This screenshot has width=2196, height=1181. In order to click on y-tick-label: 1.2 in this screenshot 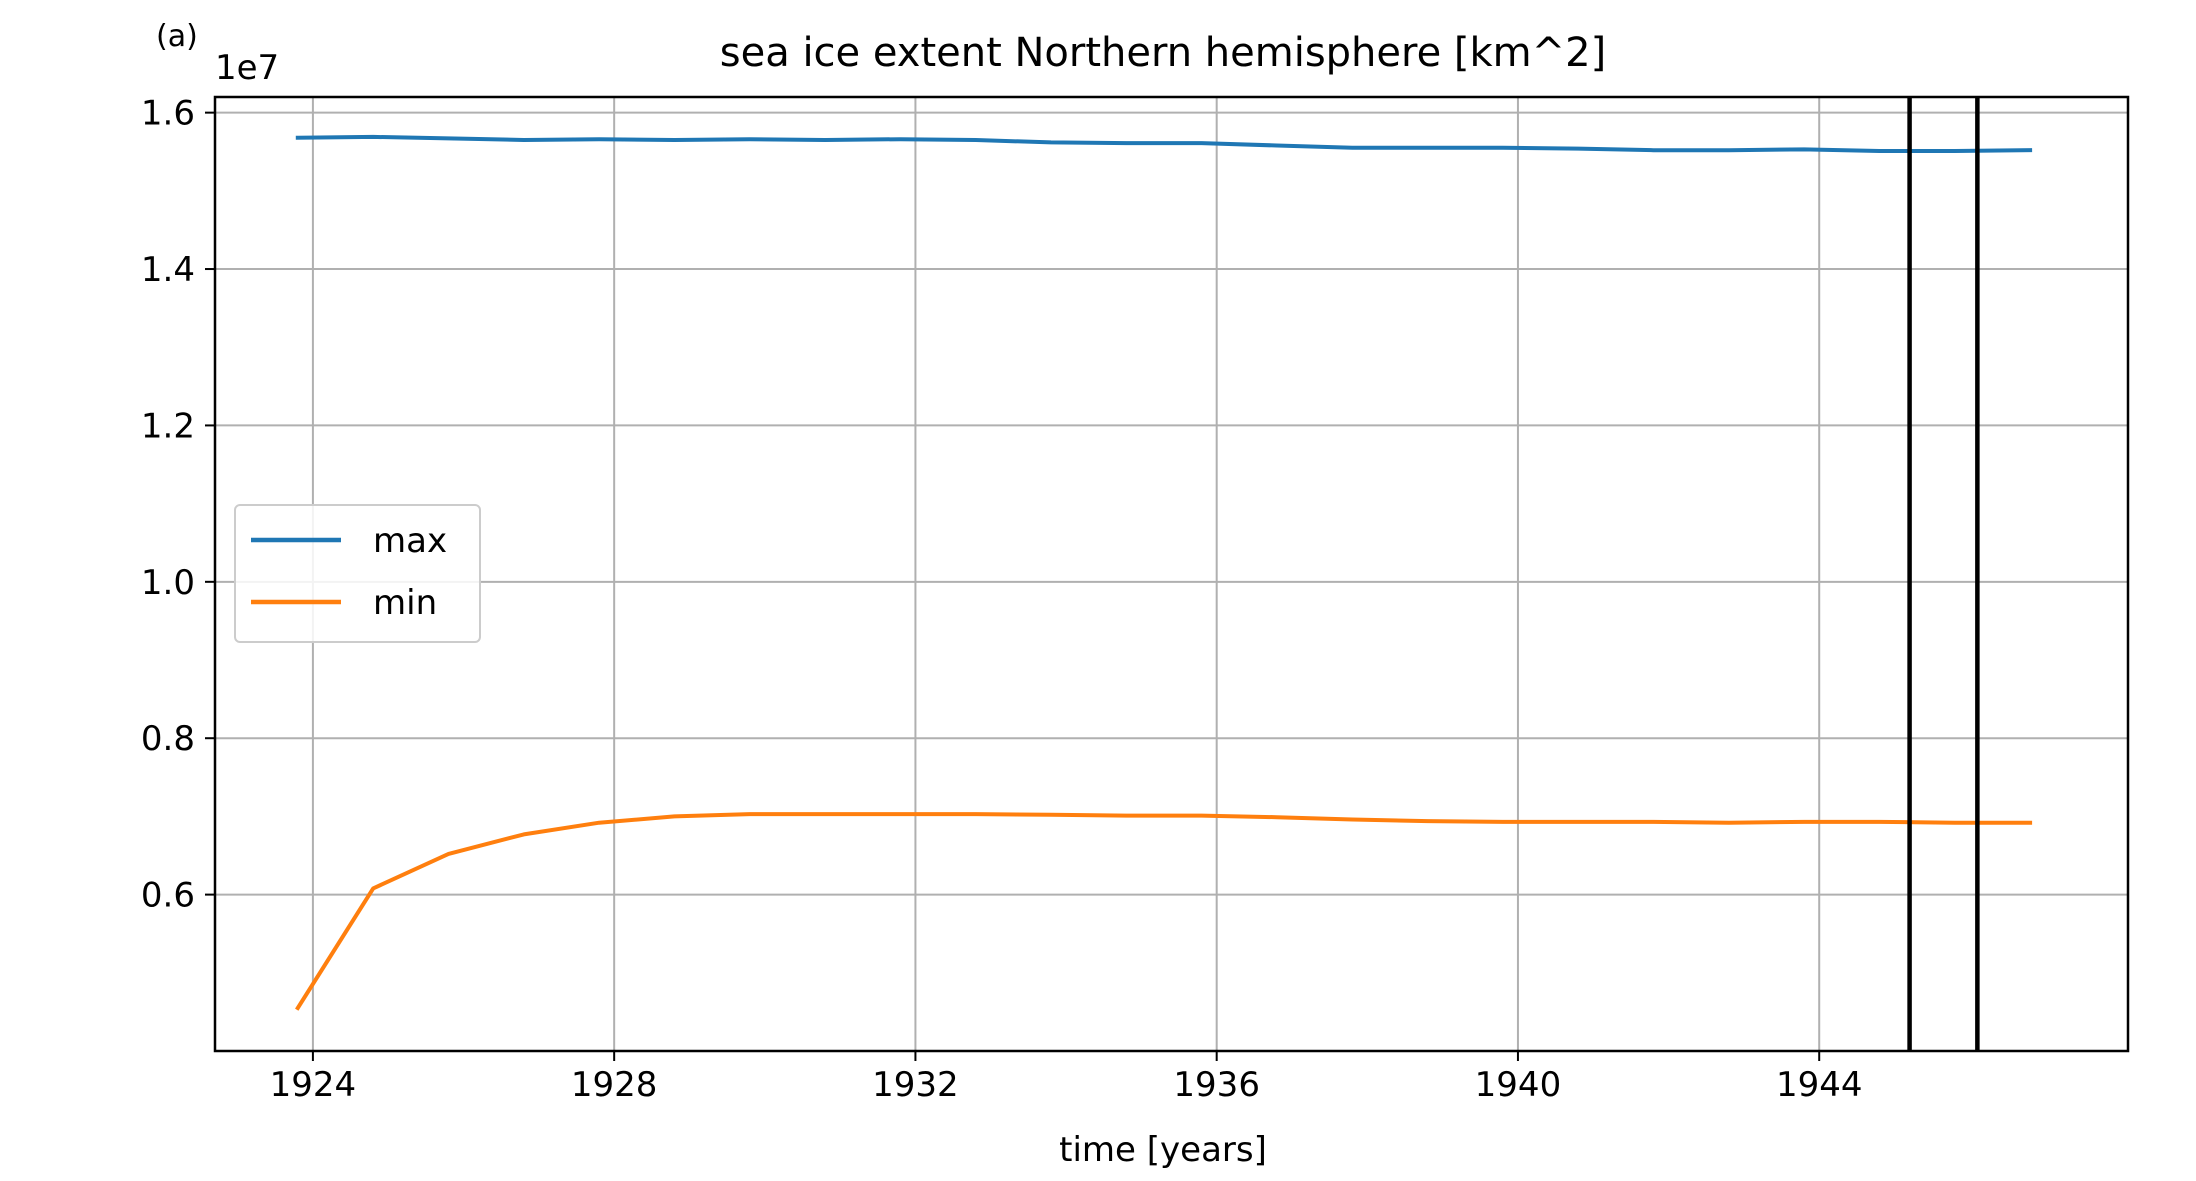, I will do `click(168, 426)`.